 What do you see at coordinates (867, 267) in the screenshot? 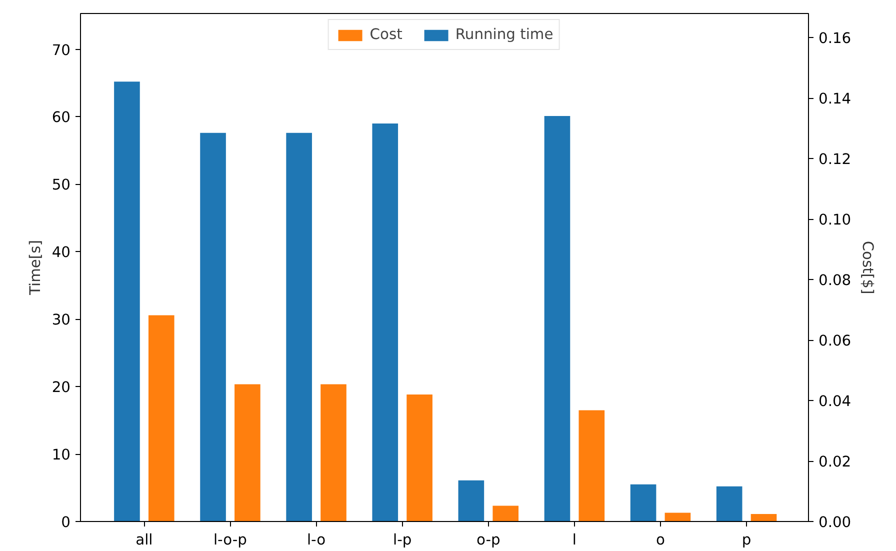
I see `y2-axis-title: Cost[$]` at bounding box center [867, 267].